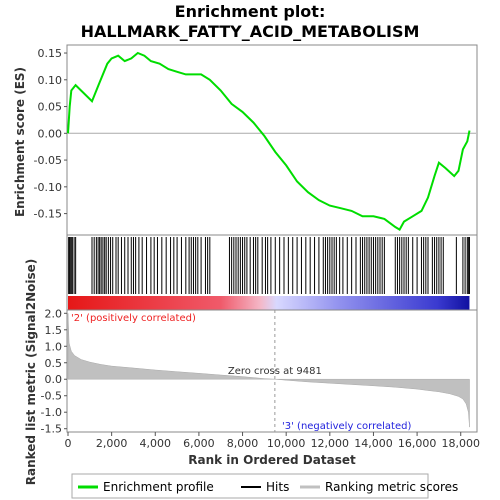 This screenshot has height=500, width=500. I want to click on hit-marks, so click(269, 265).